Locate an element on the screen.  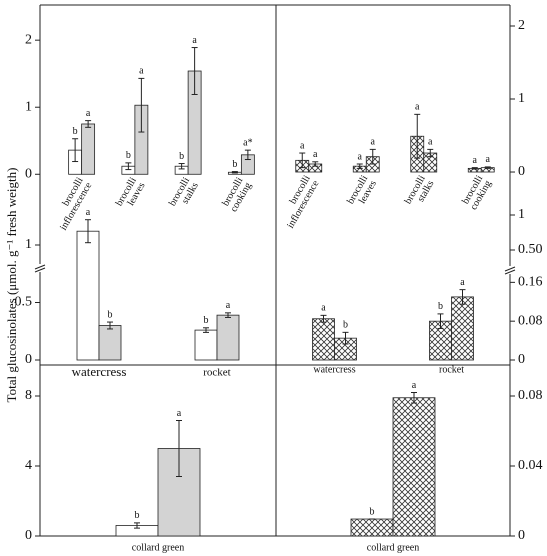
y-tick-label: 0.04 is located at coordinates (530, 465).